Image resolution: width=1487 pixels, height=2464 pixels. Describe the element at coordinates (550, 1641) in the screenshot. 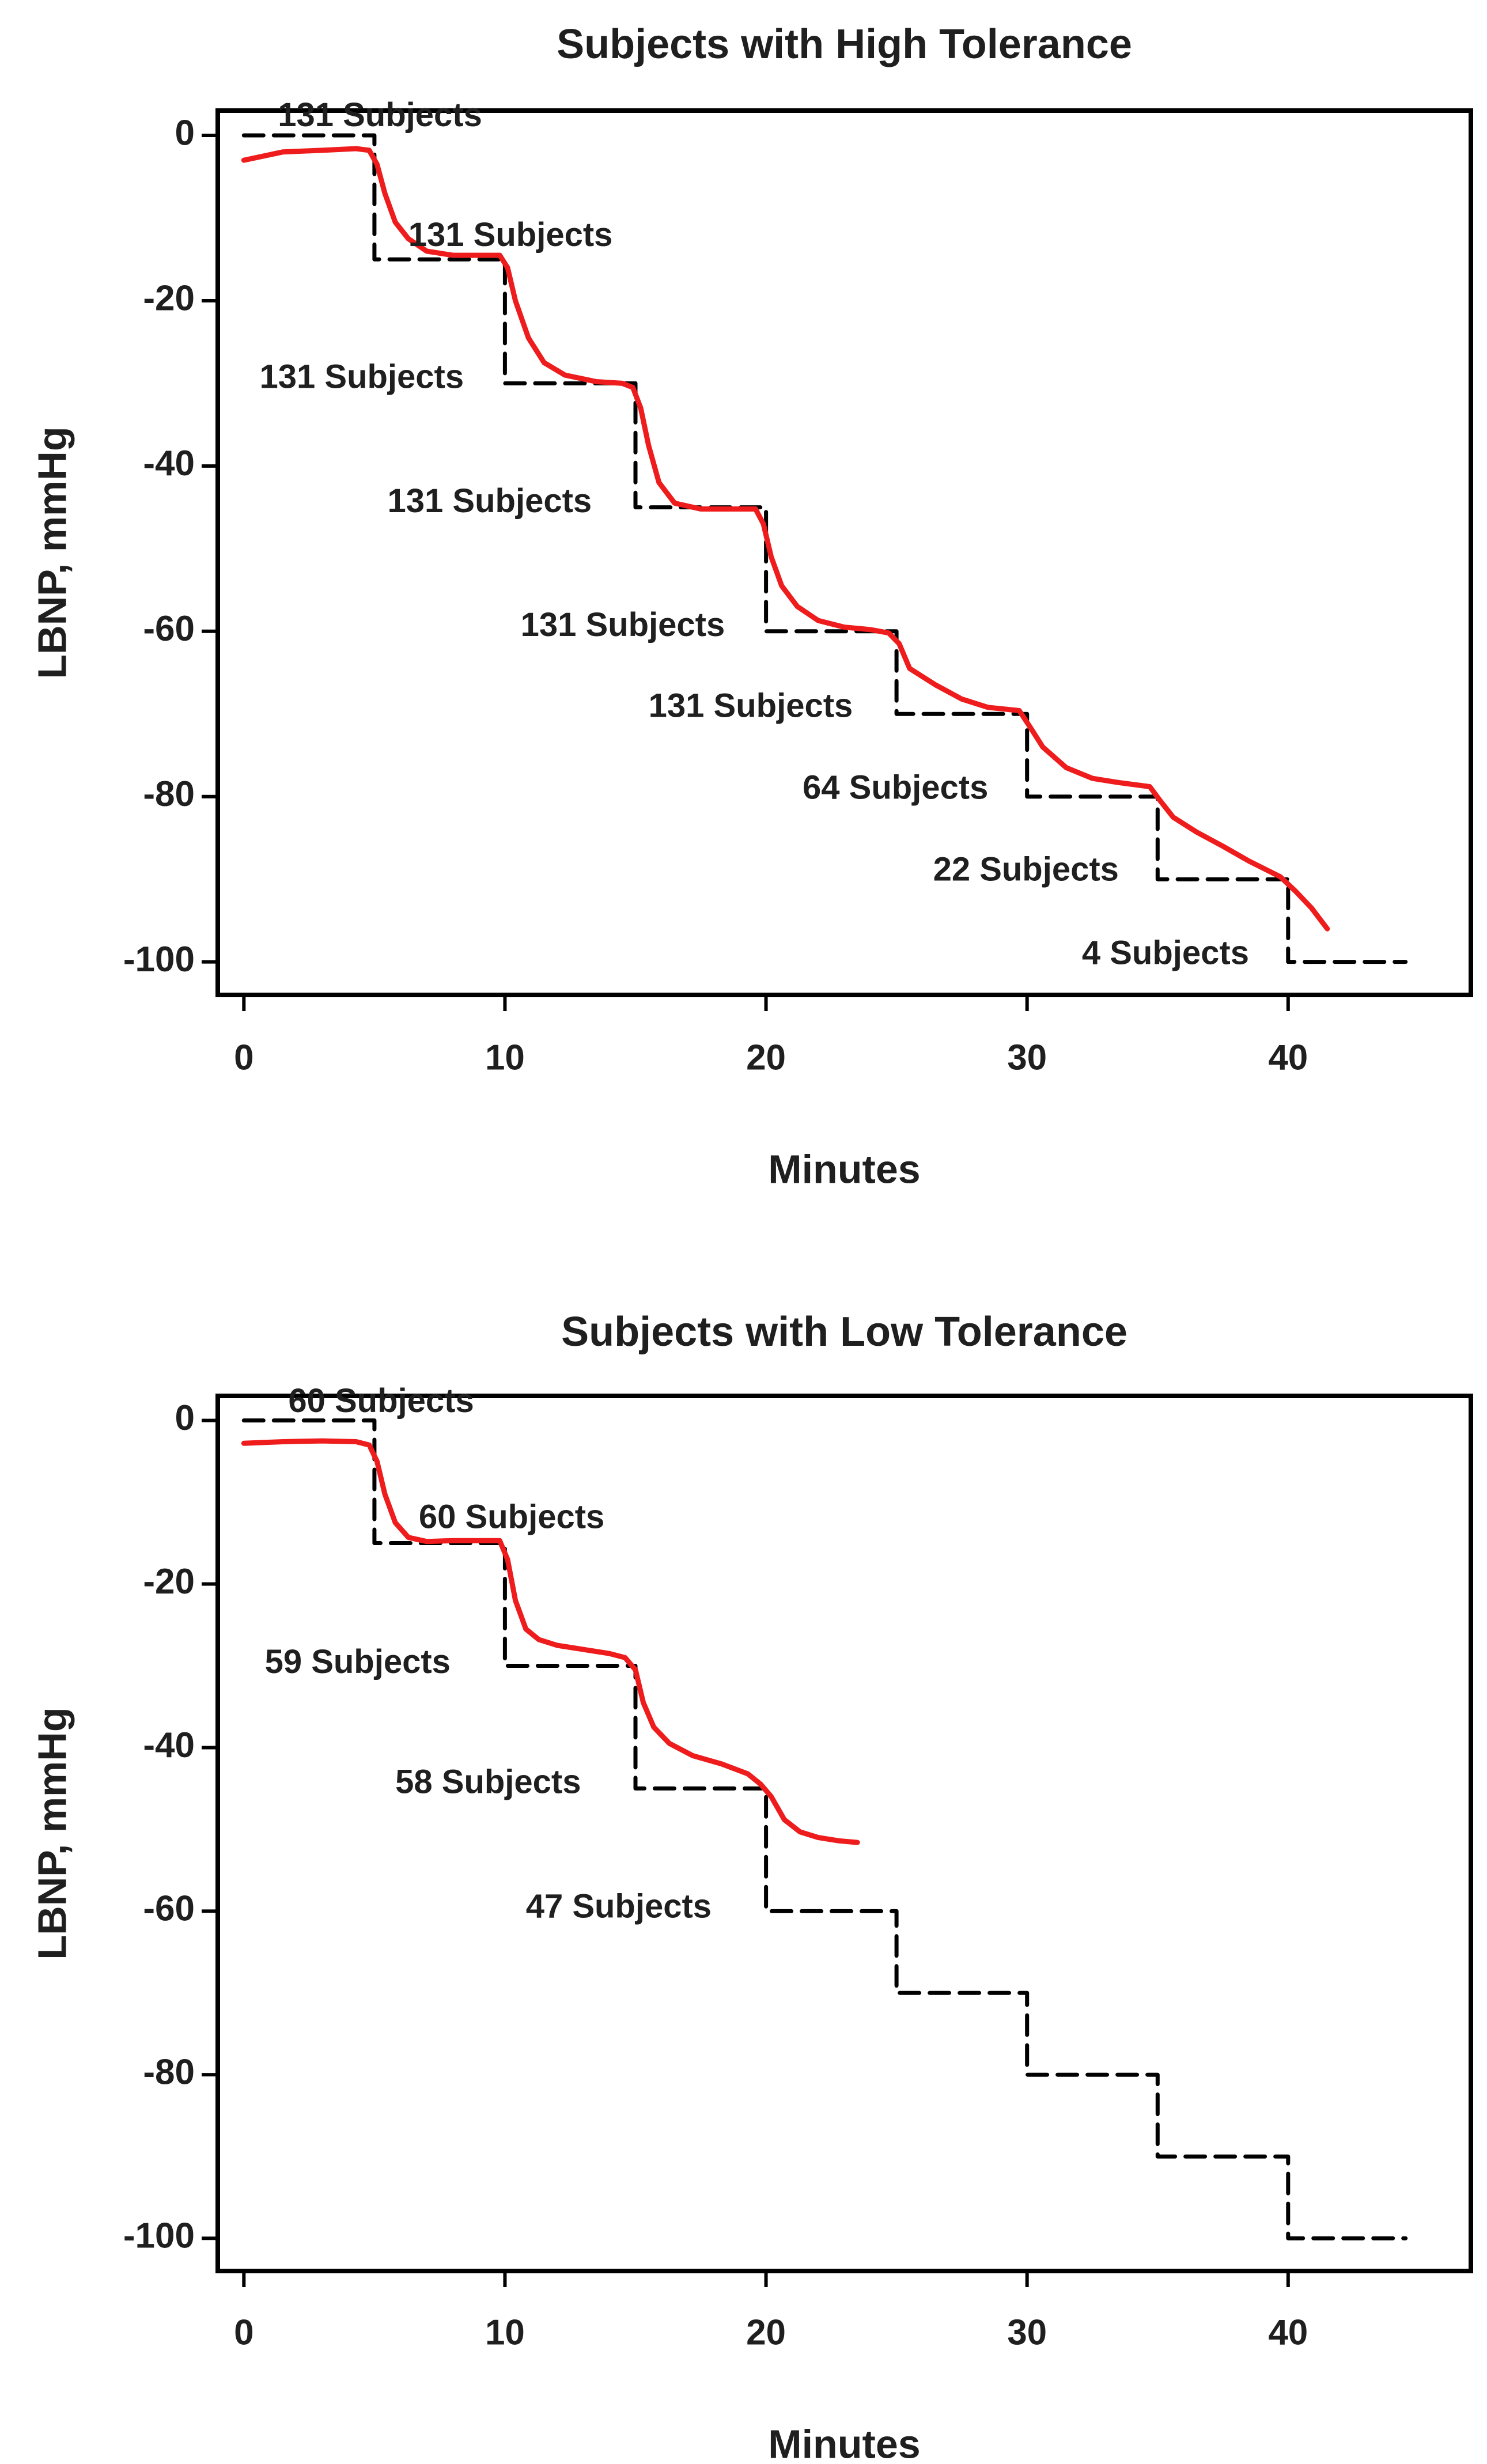

I see `measured-lbnp-line` at that location.